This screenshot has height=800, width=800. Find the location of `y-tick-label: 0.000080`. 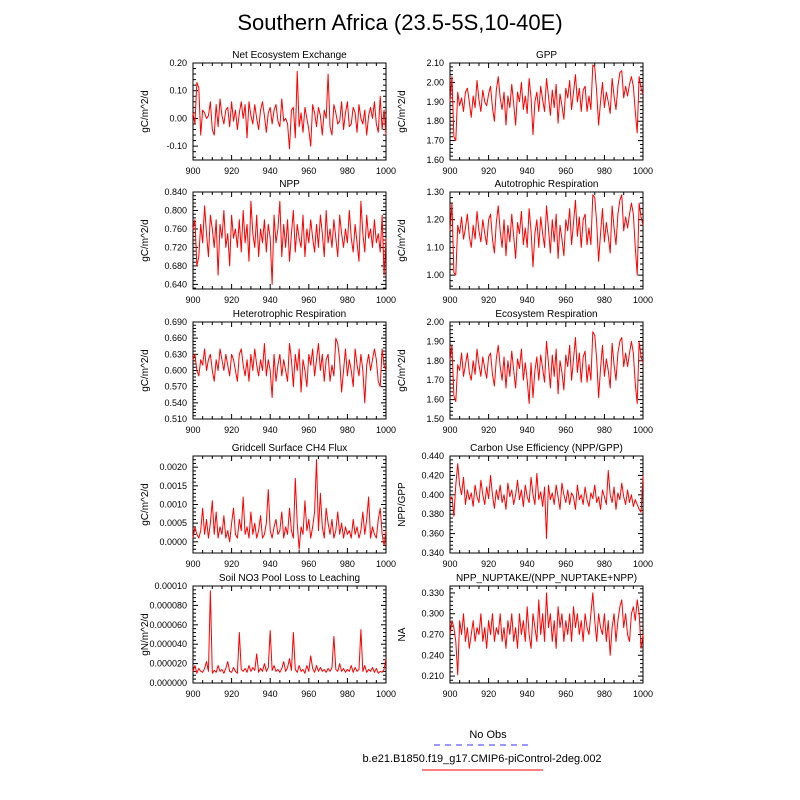

y-tick-label: 0.000080 is located at coordinates (168, 605).